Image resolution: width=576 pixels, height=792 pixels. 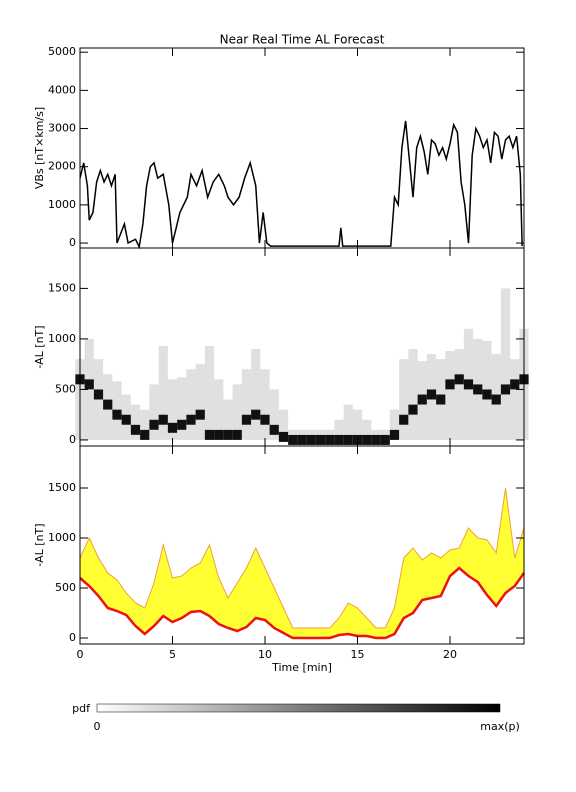 I want to click on x-axis-label: Time [min], so click(x=301, y=667).